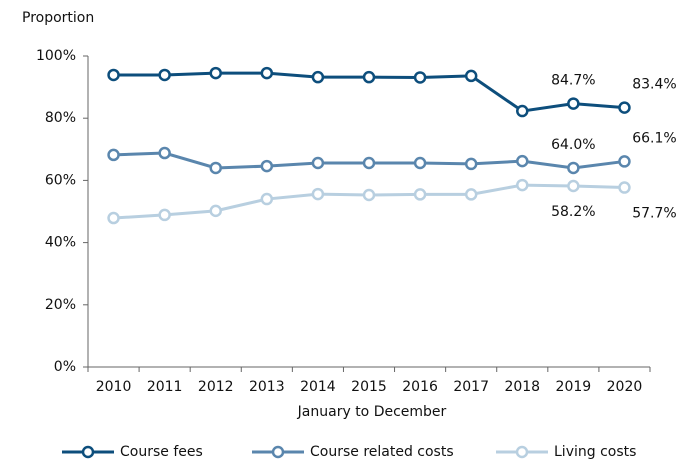 The width and height of the screenshot is (680, 467). I want to click on x-tick-label: 2020, so click(625, 387).